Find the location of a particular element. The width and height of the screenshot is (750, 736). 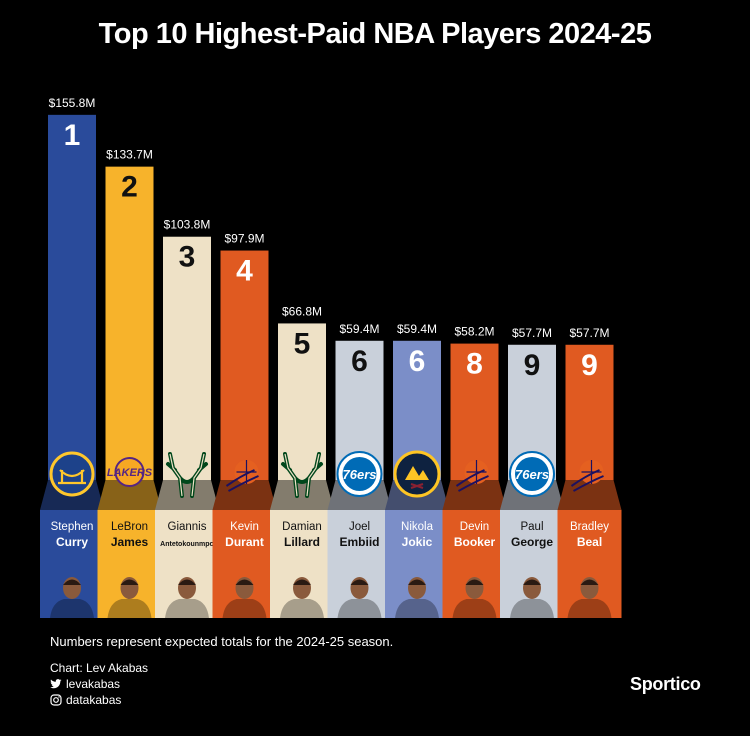

bar-group-1: Stephen Curry 1 $155.8M is located at coordinates (72, 357).